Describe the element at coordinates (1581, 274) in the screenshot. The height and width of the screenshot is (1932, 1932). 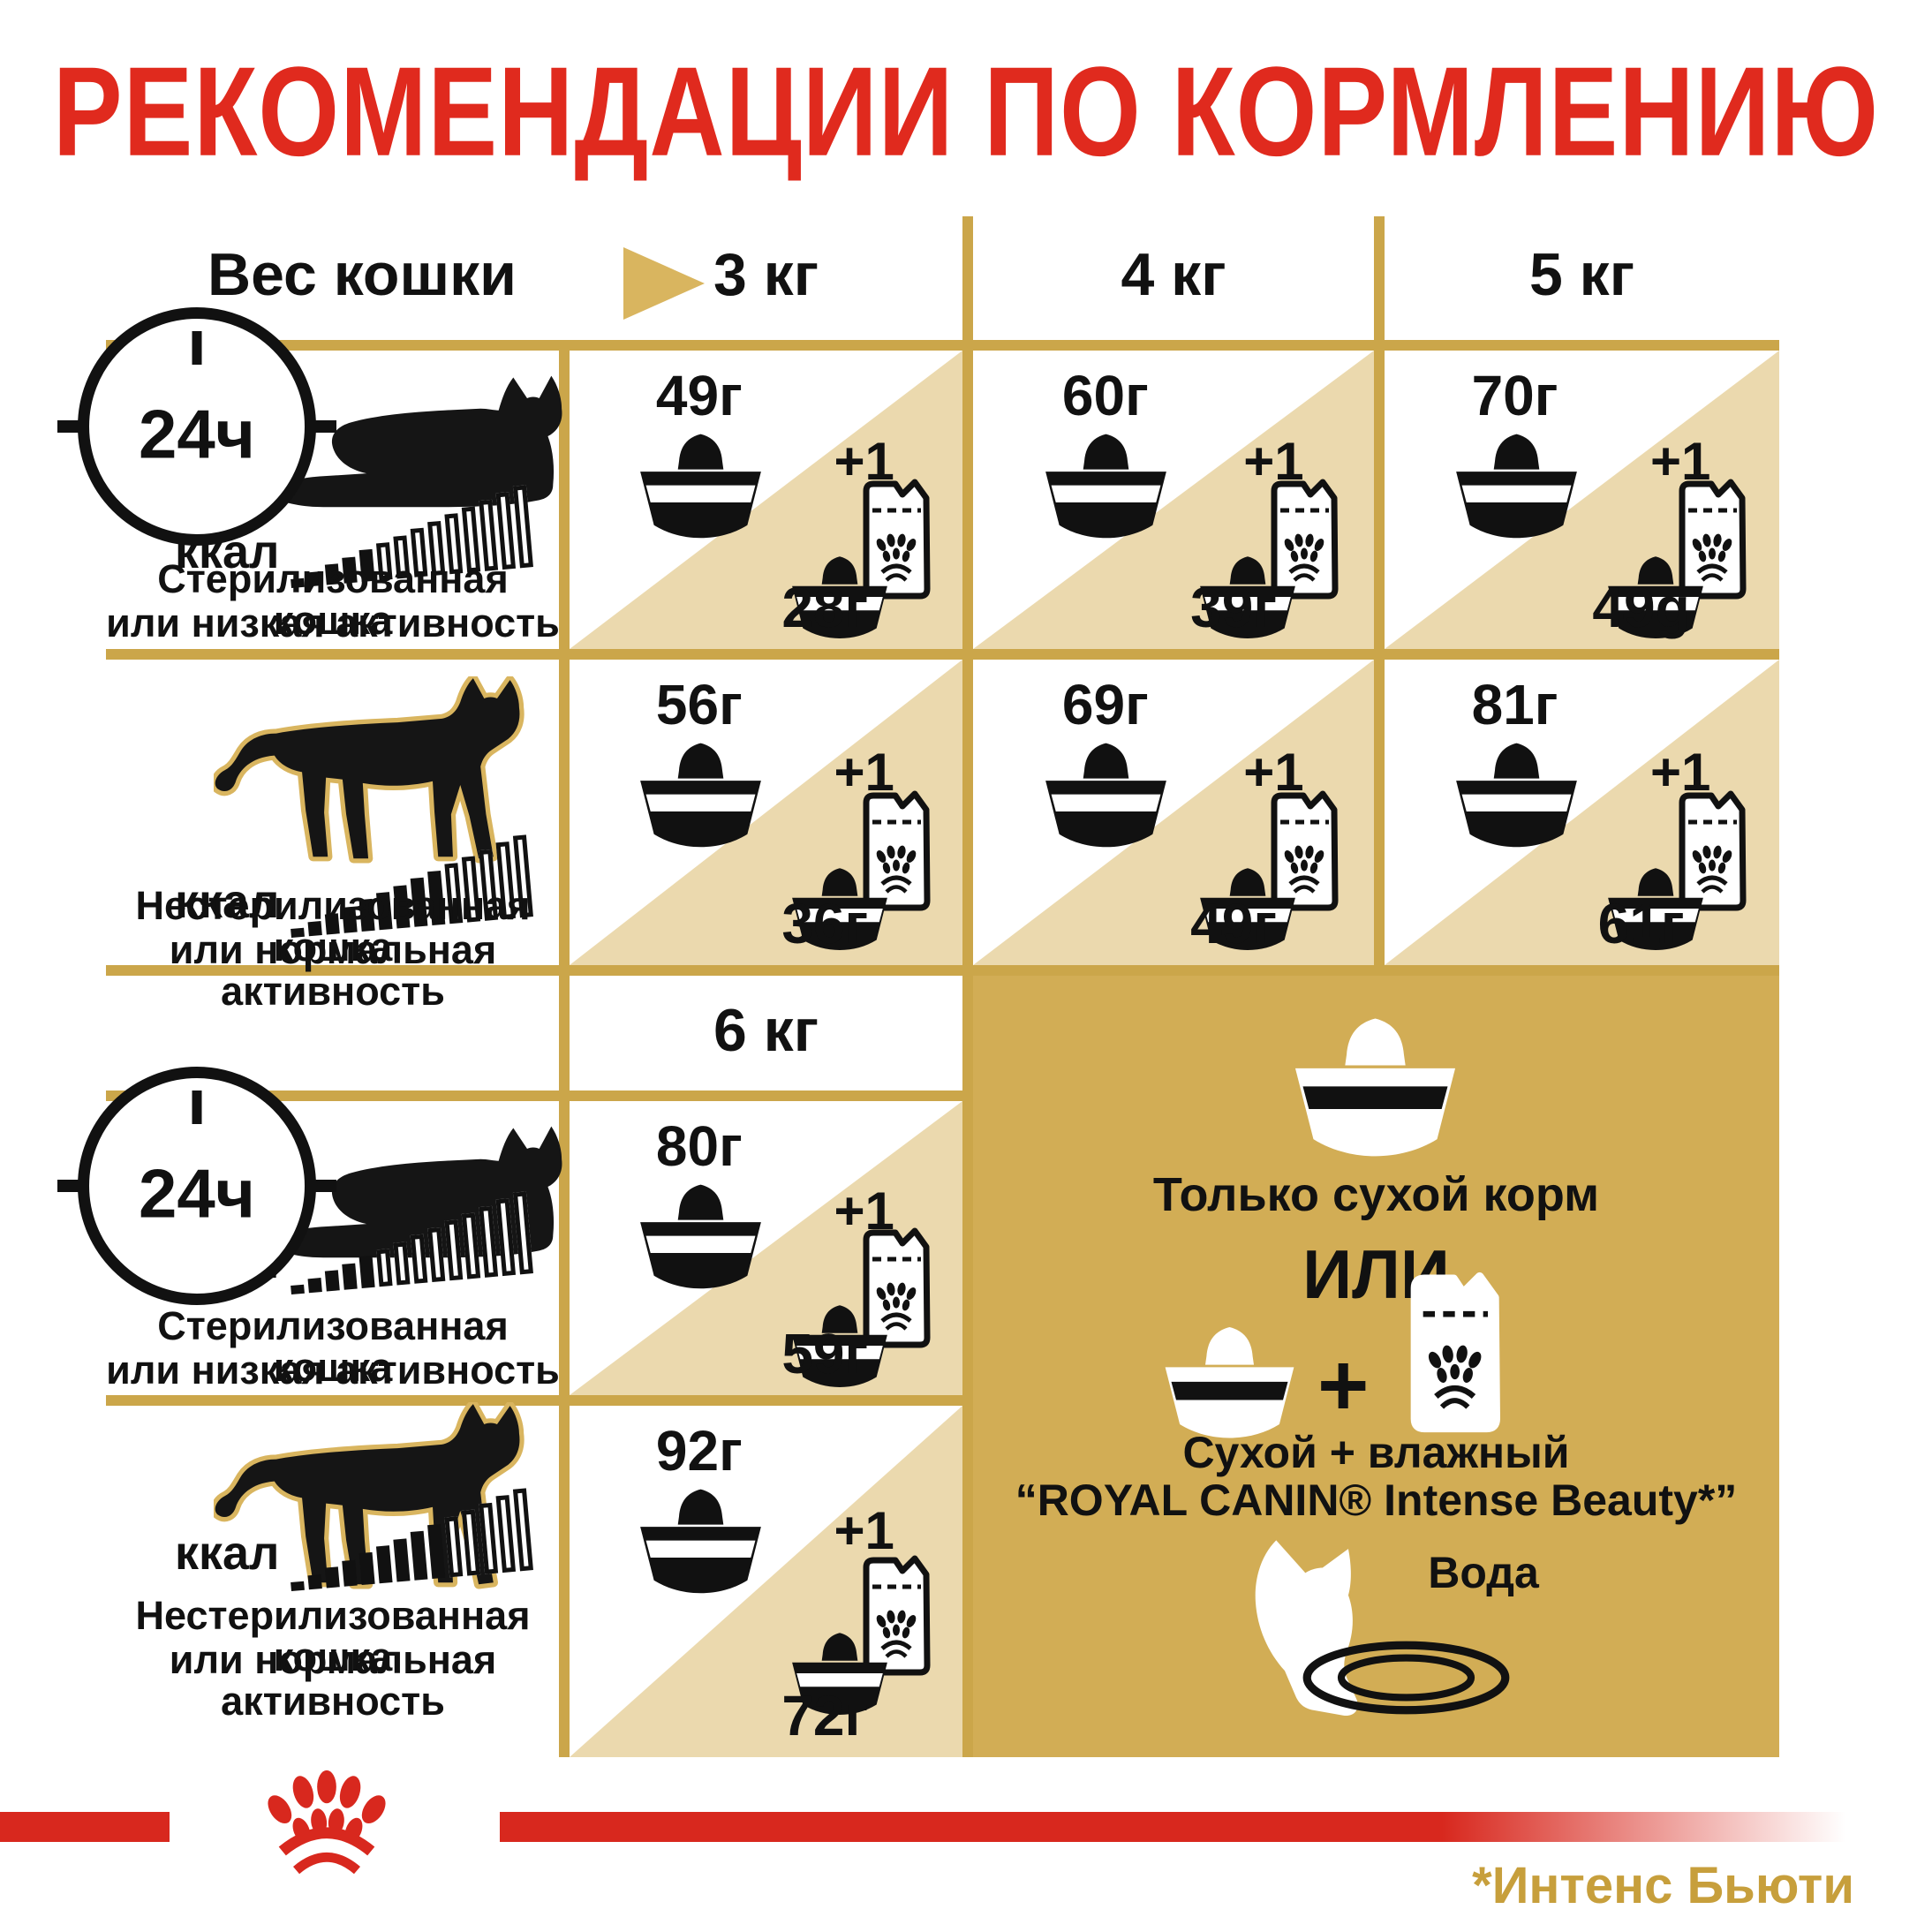
I see `column-header-5kg: 5 кг` at that location.